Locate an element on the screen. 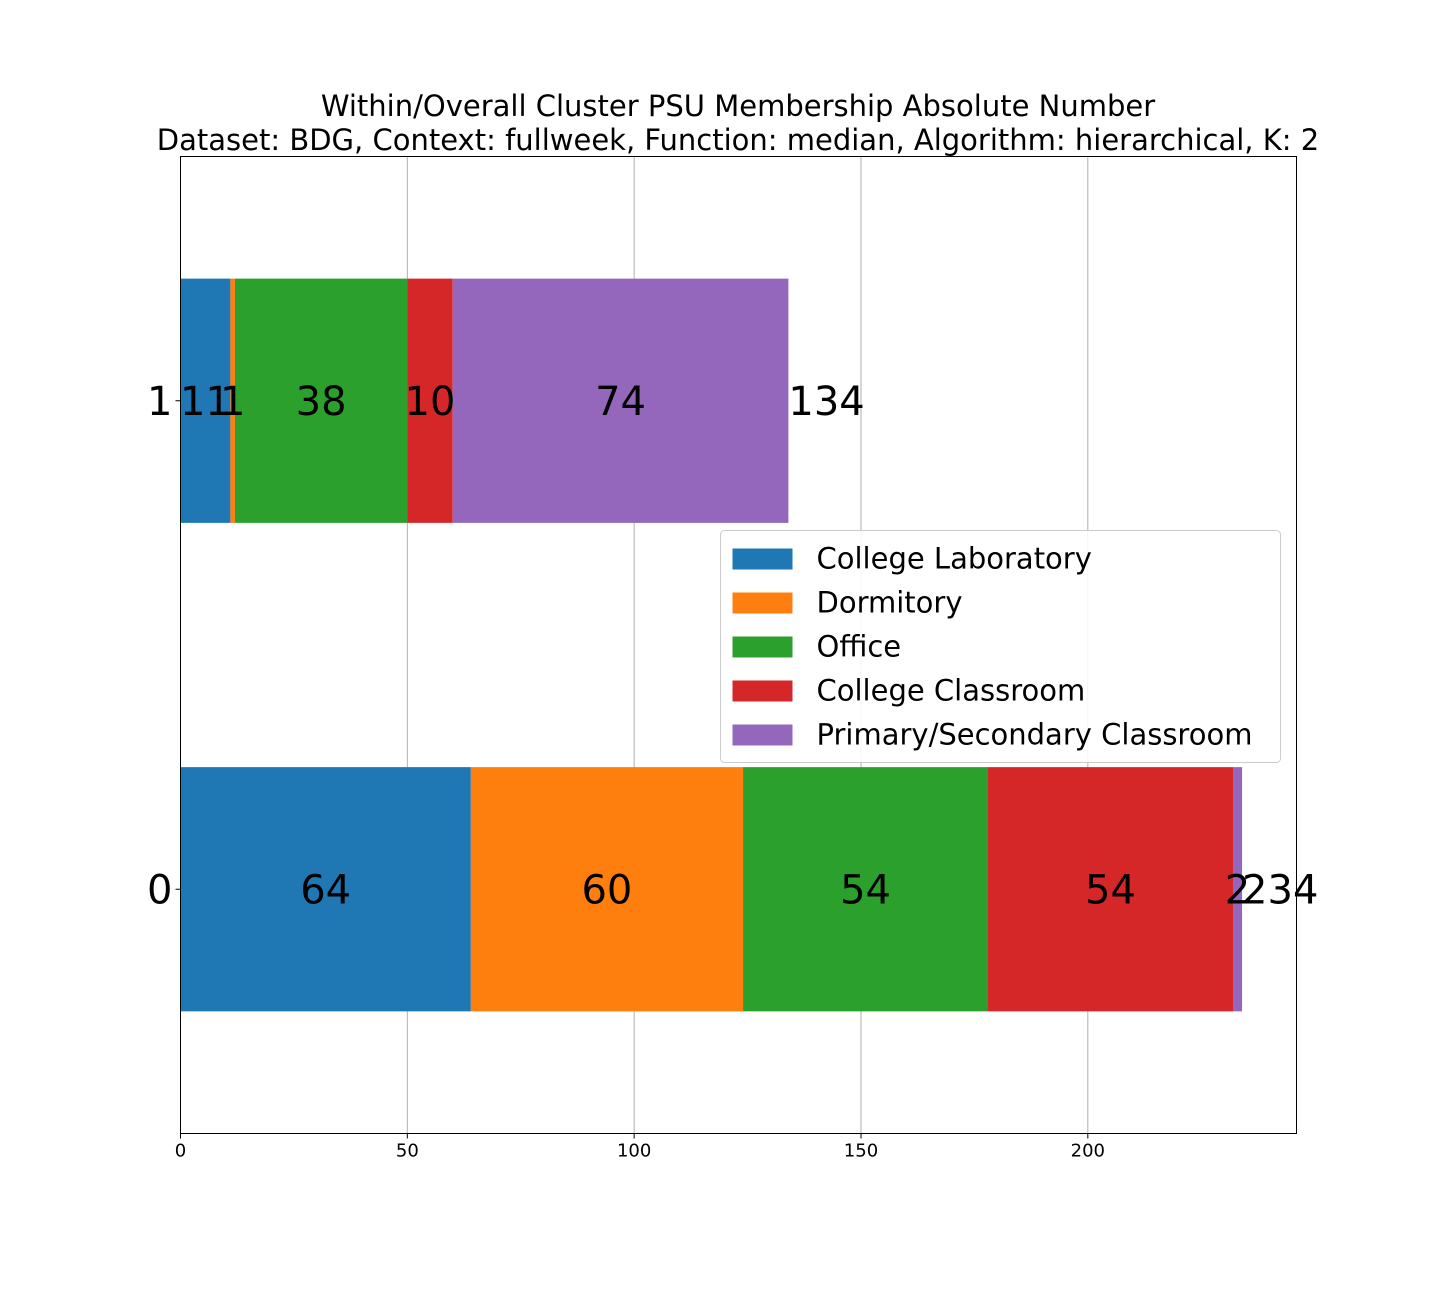 This screenshot has width=1440, height=1300. x-tick-label: 100 is located at coordinates (634, 1151).